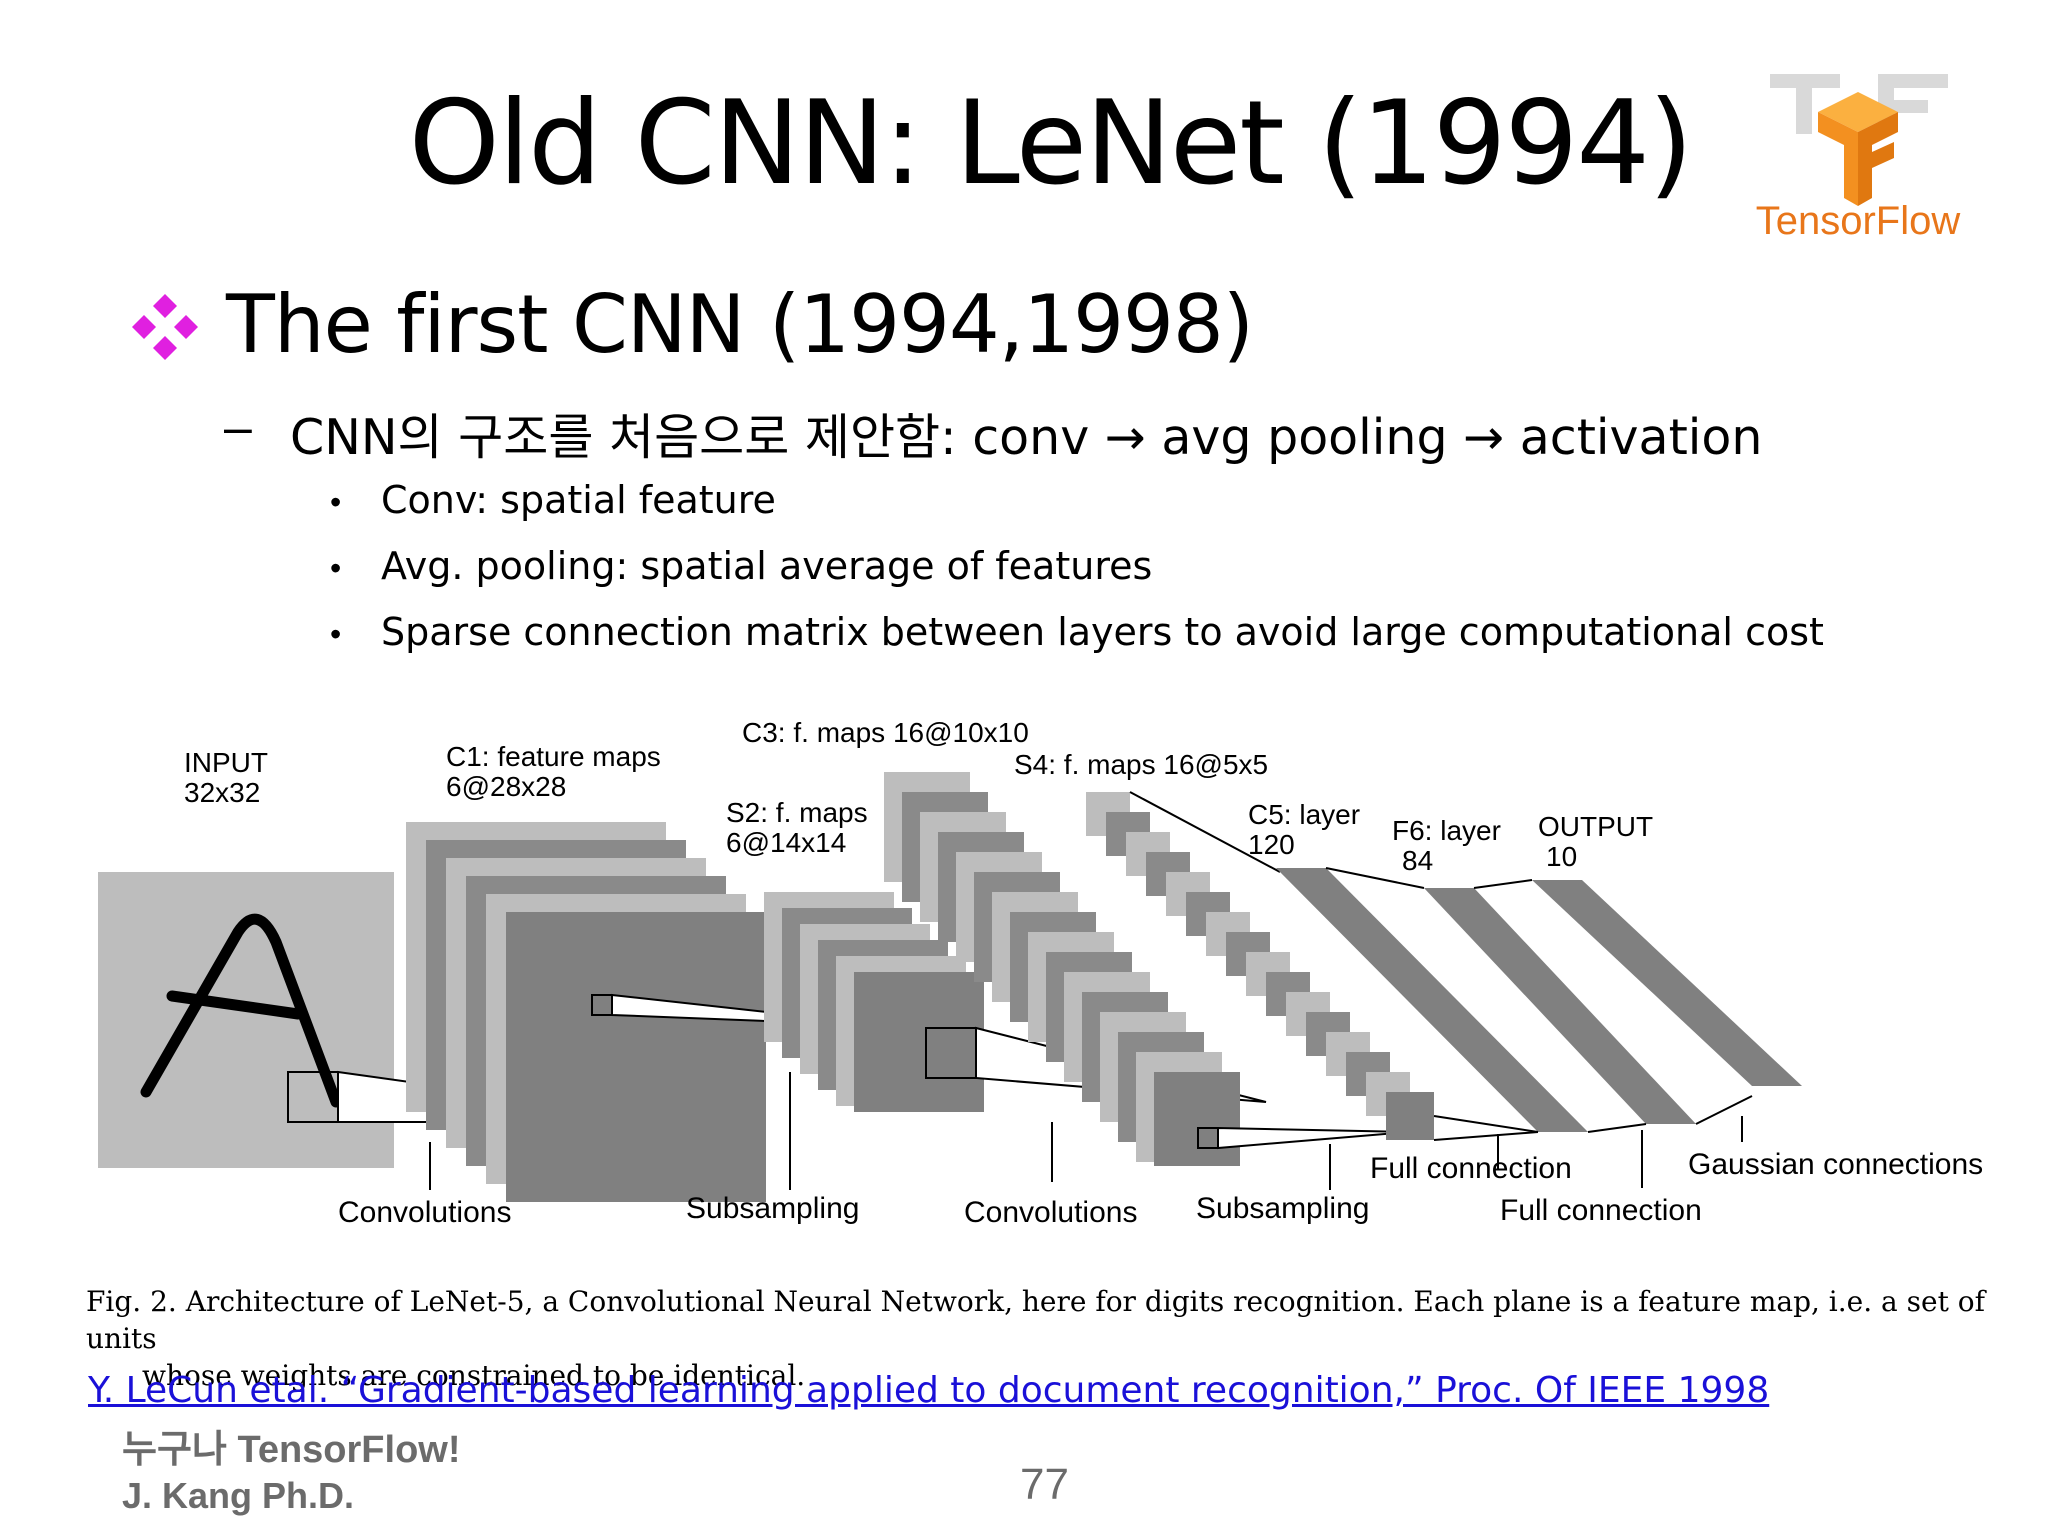 This screenshot has width=2048, height=1536. Describe the element at coordinates (1667, 983) in the screenshot. I see `output-layer` at that location.